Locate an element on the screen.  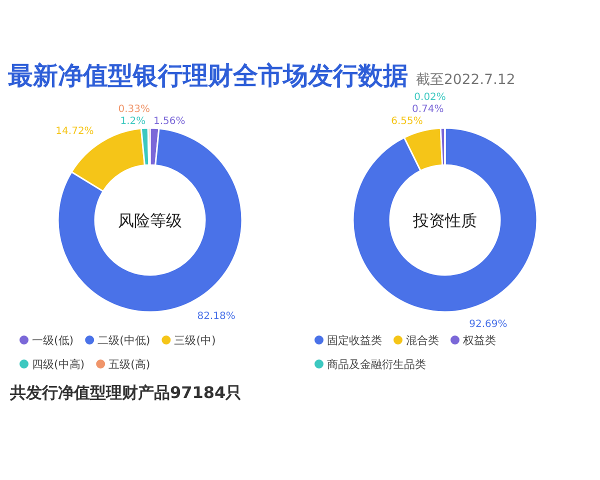
text: 投资性质 is located at coordinates (444, 220).